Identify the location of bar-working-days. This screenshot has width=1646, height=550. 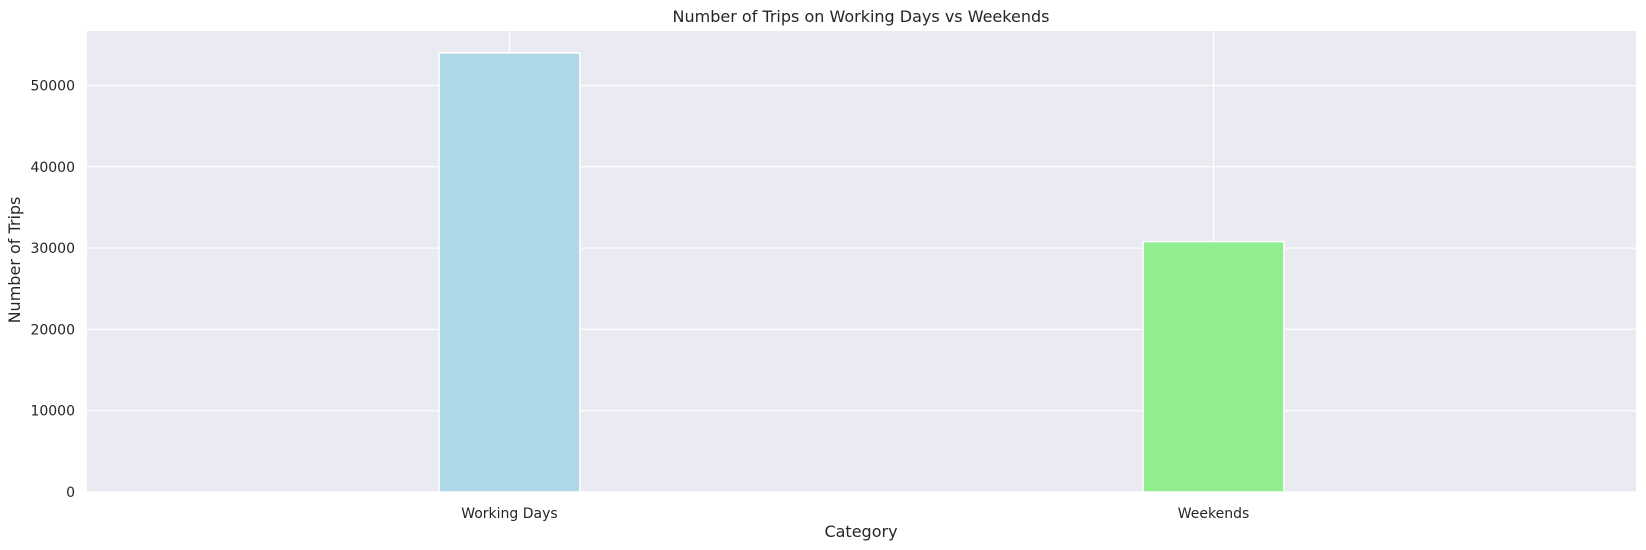
(509, 272).